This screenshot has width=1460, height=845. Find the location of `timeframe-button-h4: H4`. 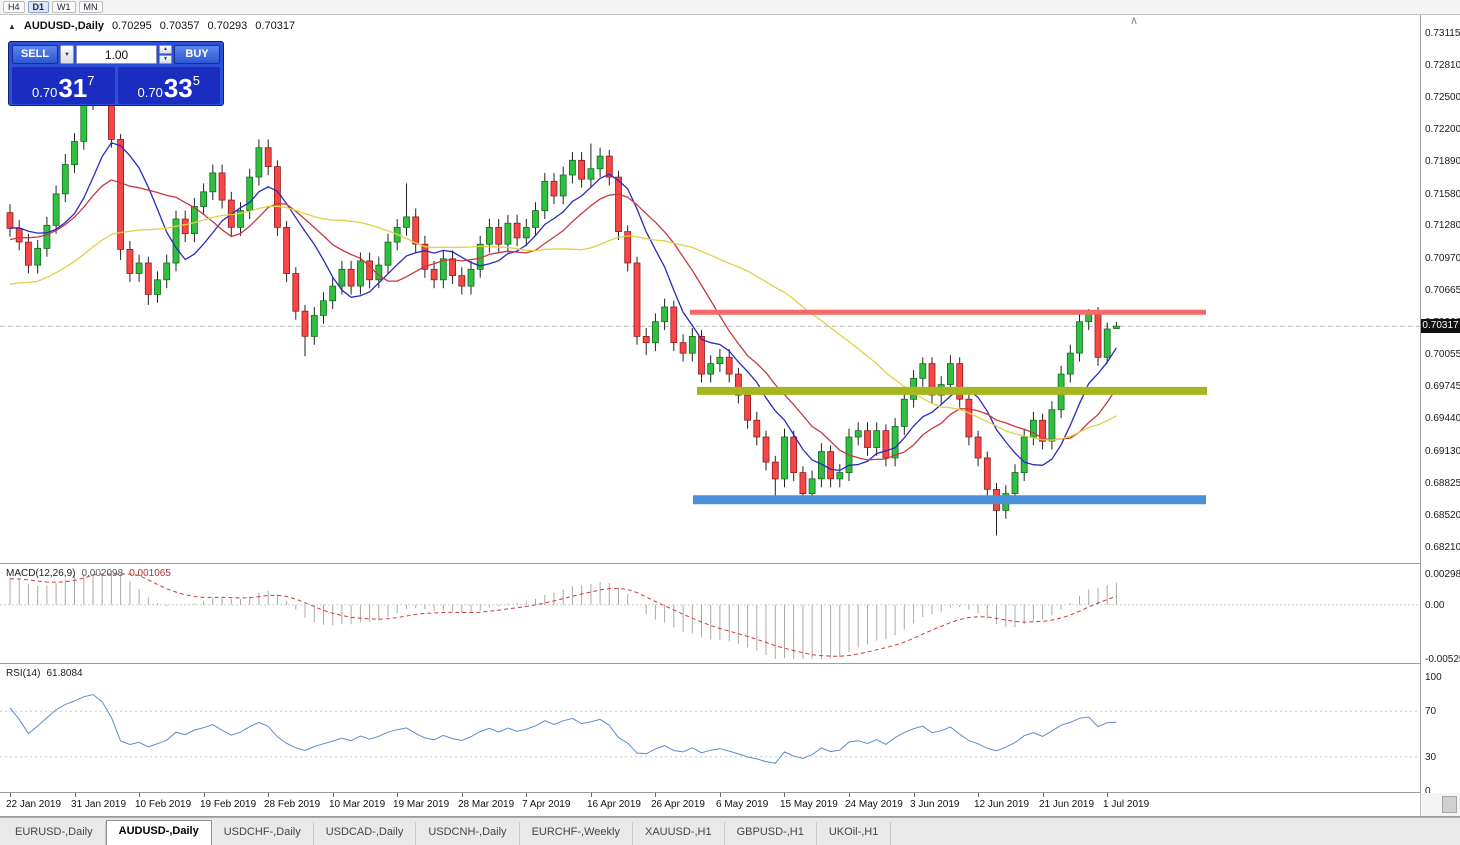

timeframe-button-h4: H4 is located at coordinates (14, 7).